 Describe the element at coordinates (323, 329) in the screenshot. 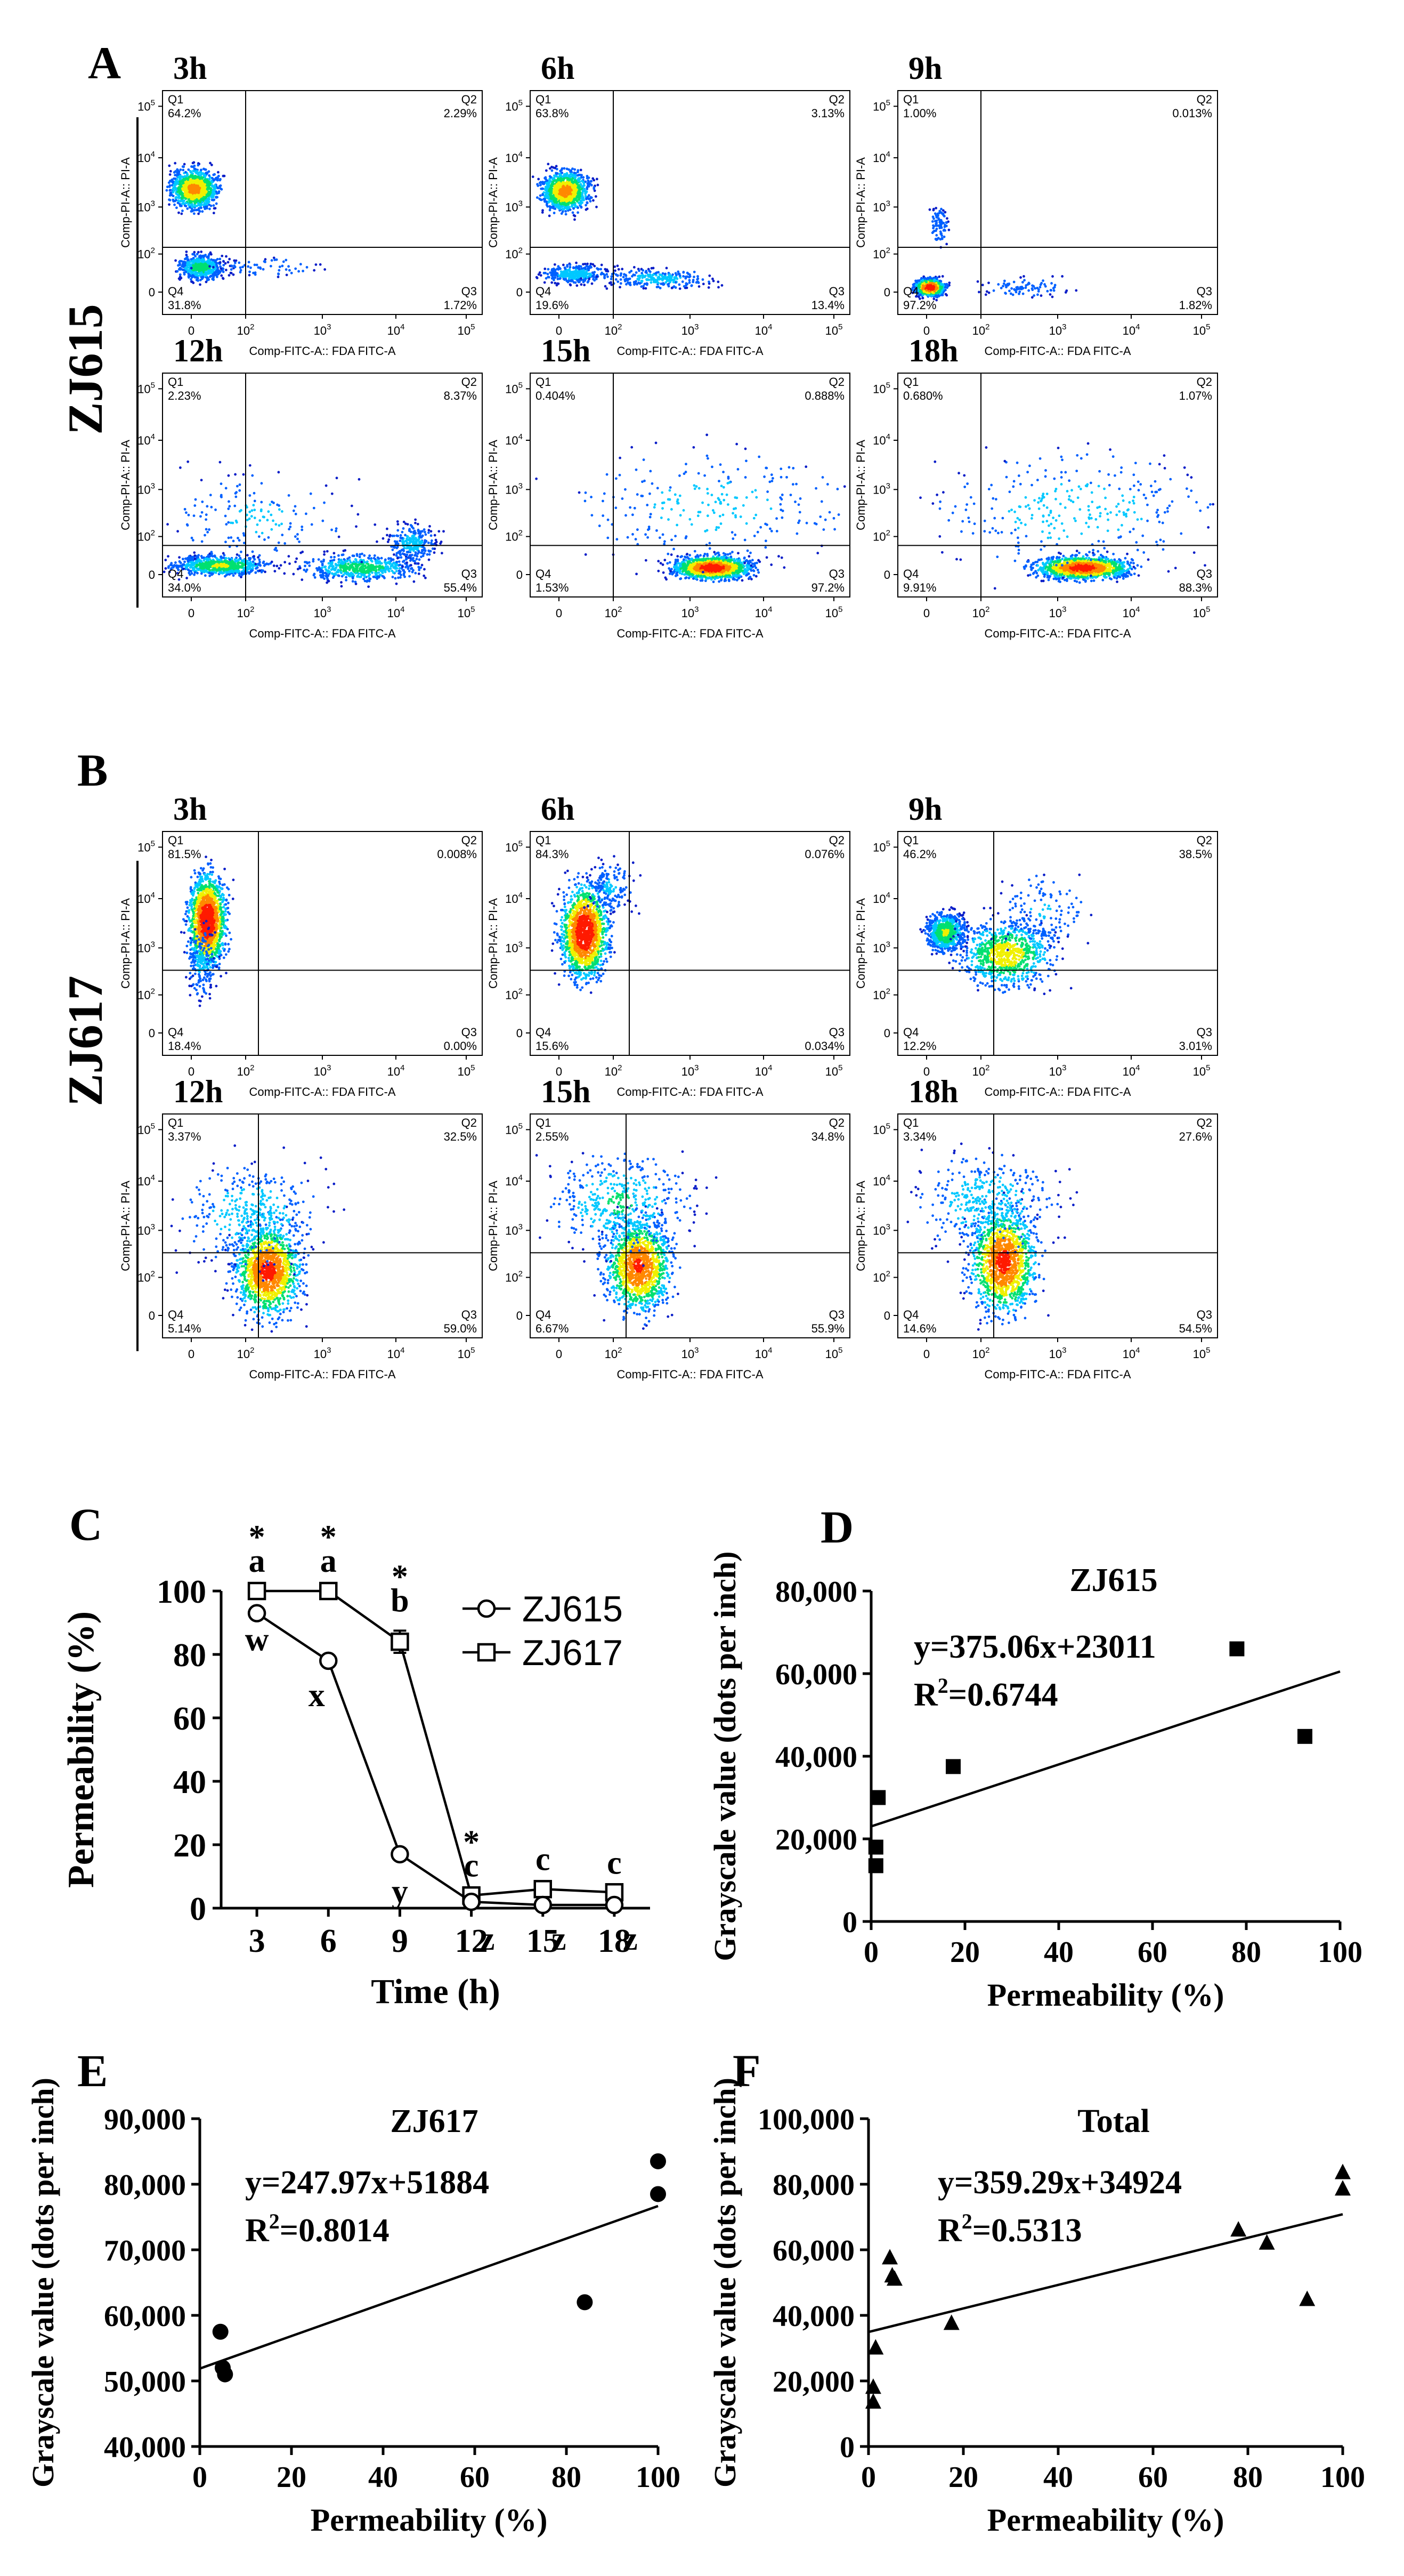

I see `x-tick-label: 10³` at that location.